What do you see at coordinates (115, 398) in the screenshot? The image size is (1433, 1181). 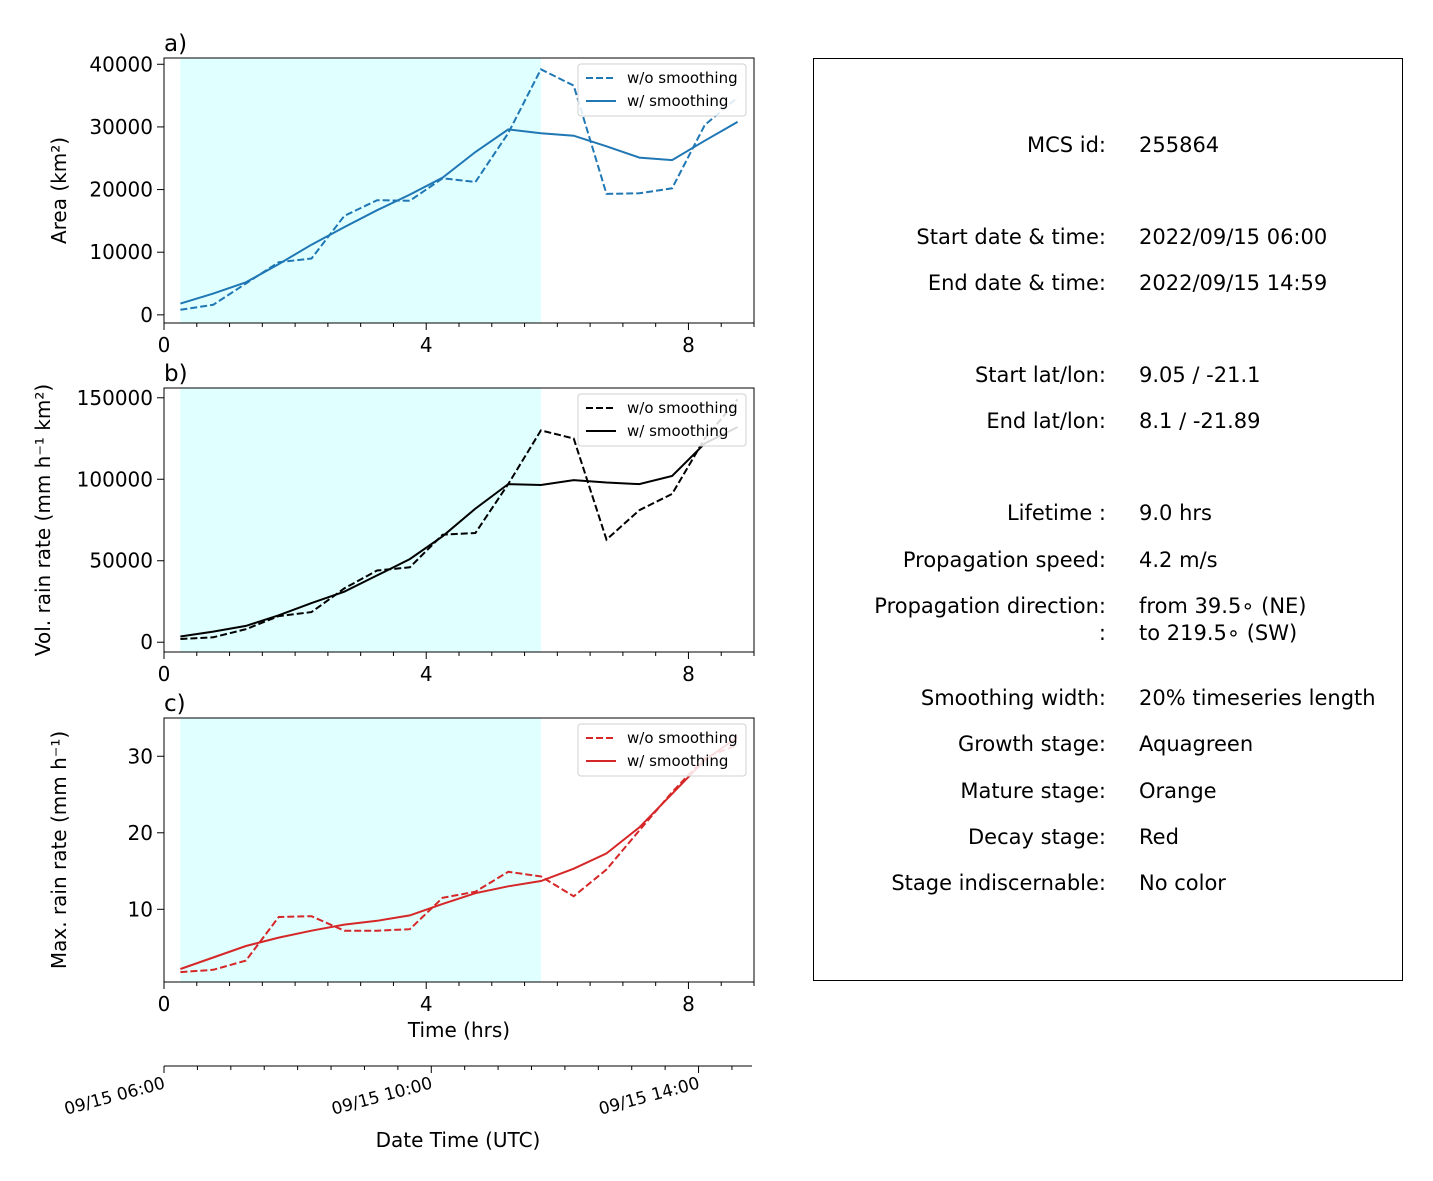 I see `y-tick-label: 150000` at bounding box center [115, 398].